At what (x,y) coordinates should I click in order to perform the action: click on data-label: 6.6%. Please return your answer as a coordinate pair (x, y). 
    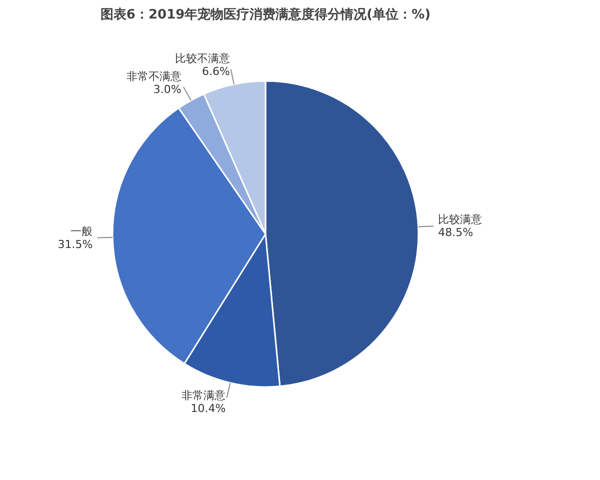
    Looking at the image, I should click on (216, 71).